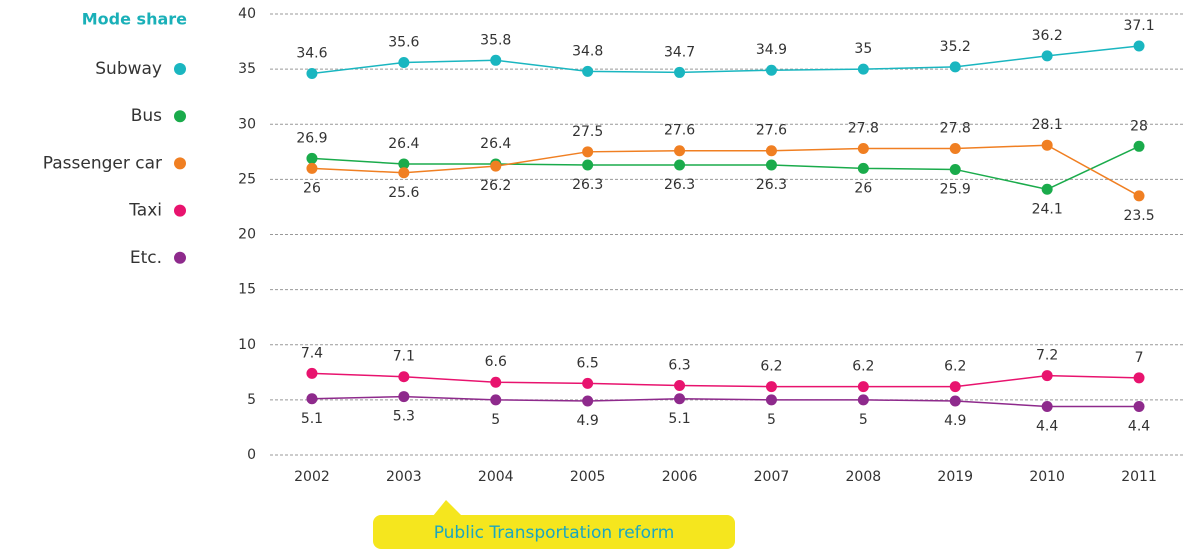 Image resolution: width=1192 pixels, height=552 pixels. Describe the element at coordinates (863, 49) in the screenshot. I see `data-label: 35` at that location.